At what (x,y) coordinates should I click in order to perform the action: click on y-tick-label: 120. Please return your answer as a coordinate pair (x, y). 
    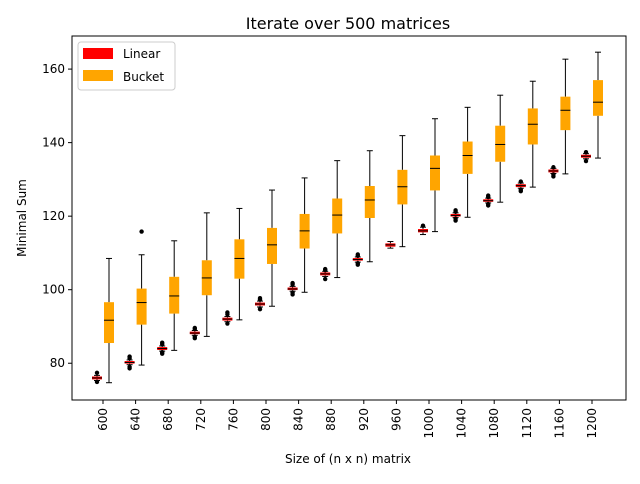
    Looking at the image, I should click on (53, 216).